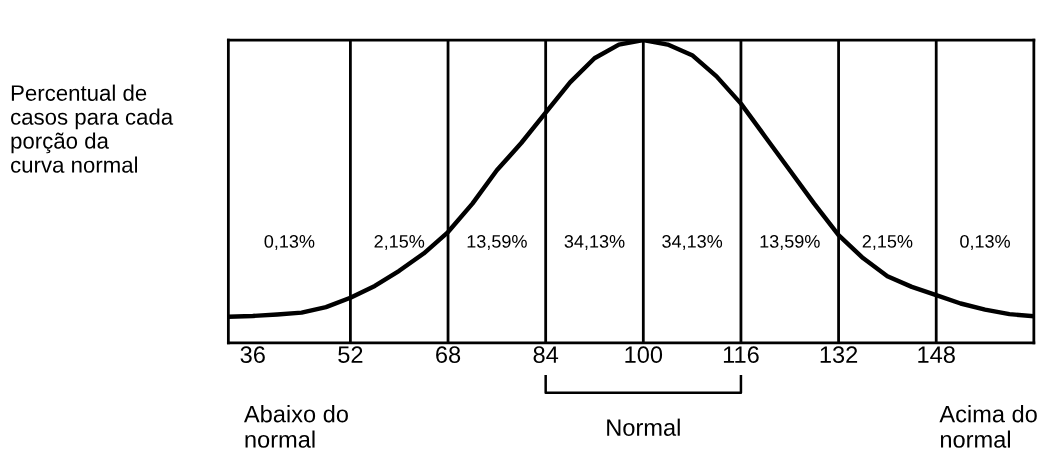  I want to click on x-tick-label: 100, so click(644, 355).